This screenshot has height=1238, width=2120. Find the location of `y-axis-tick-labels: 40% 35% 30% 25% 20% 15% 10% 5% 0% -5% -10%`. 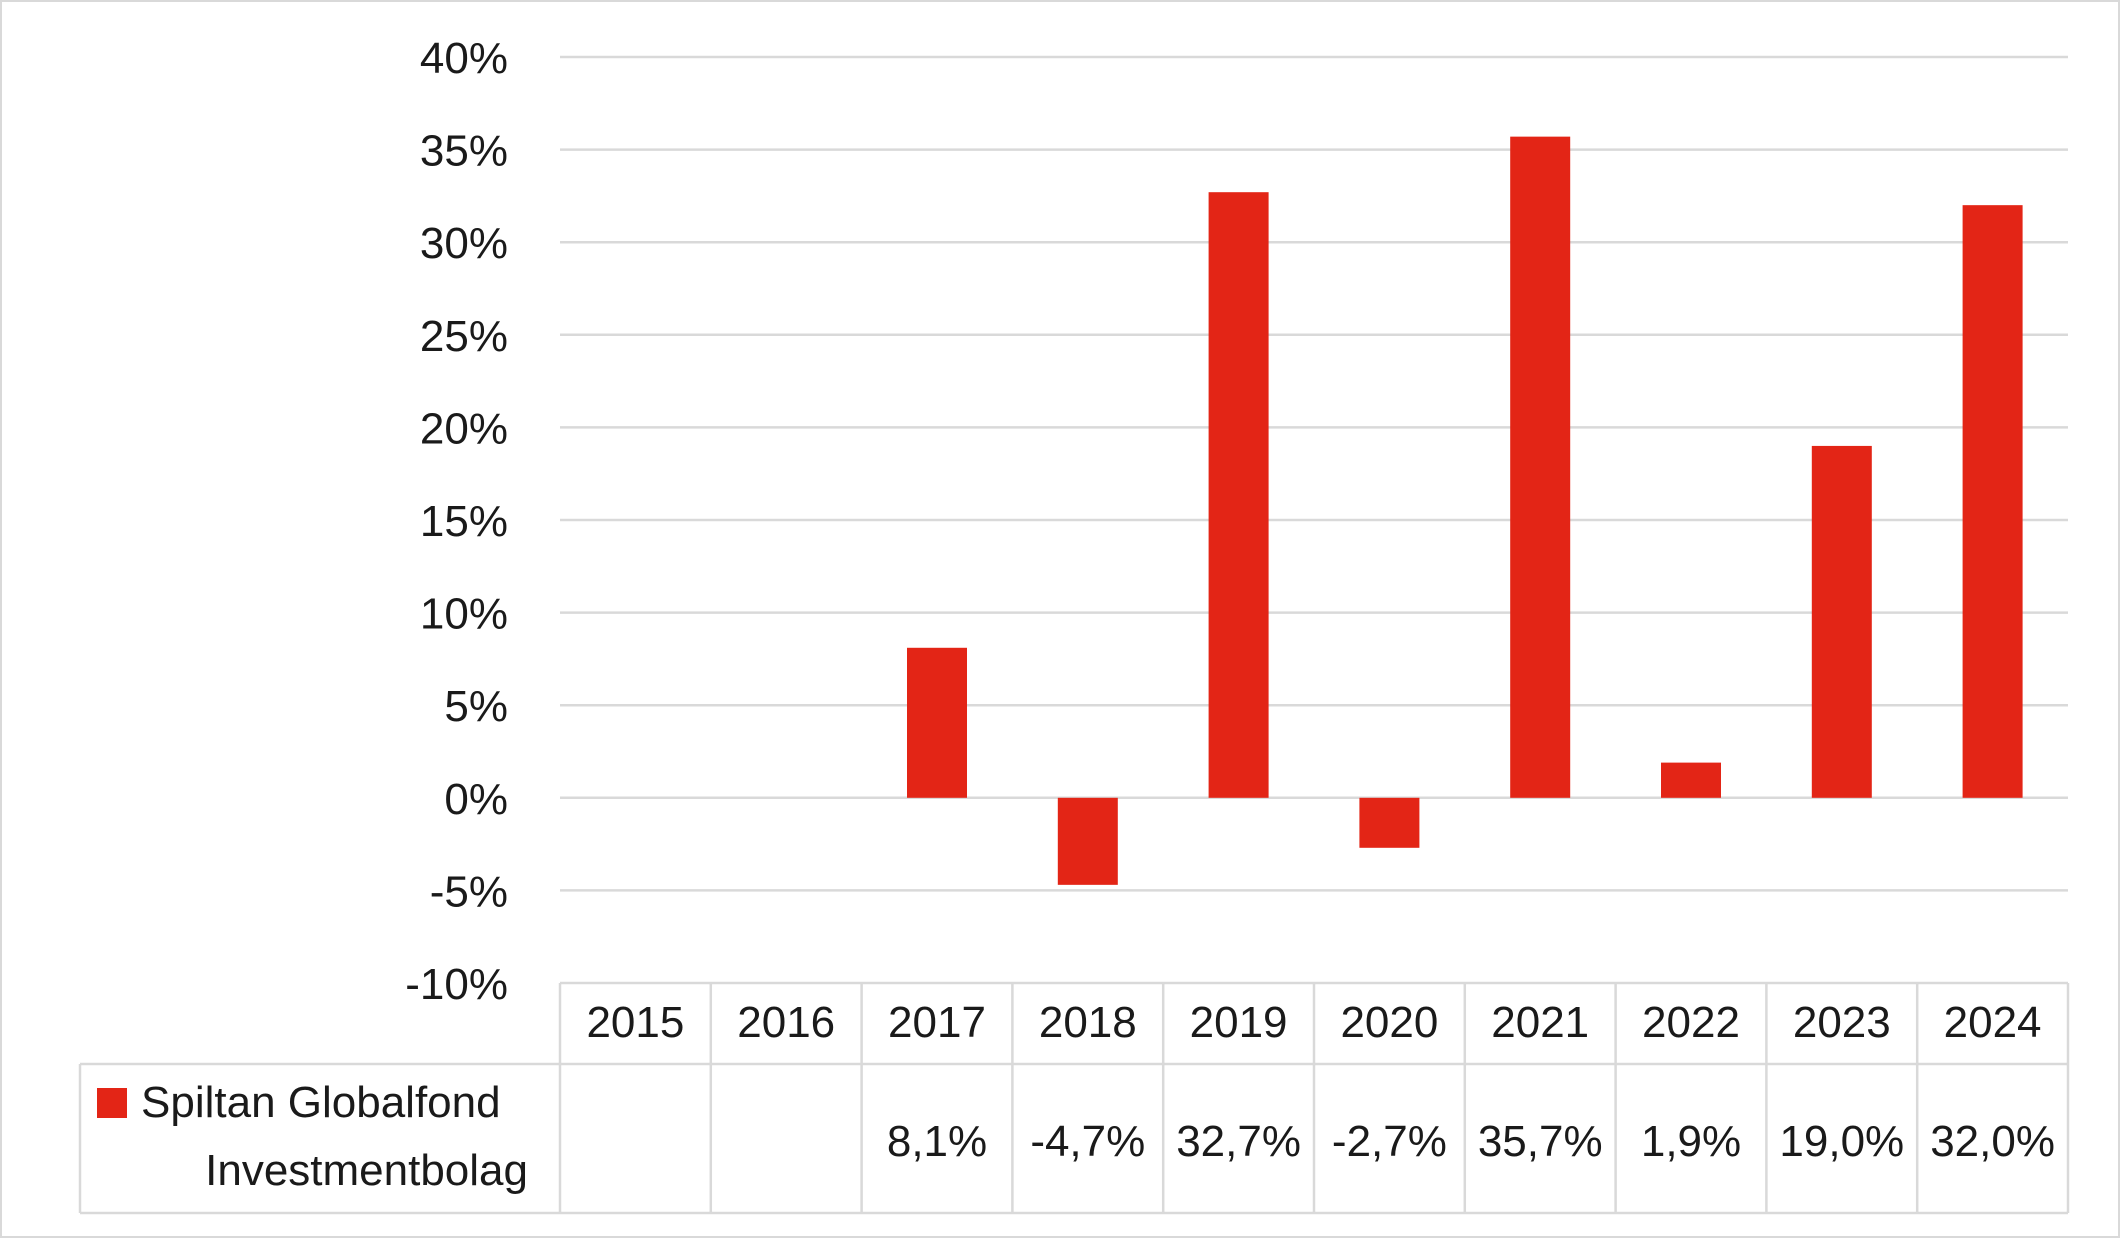

y-axis-tick-labels: 40% 35% 30% 25% 20% 15% 10% 5% 0% -5% -10% is located at coordinates (456, 521).